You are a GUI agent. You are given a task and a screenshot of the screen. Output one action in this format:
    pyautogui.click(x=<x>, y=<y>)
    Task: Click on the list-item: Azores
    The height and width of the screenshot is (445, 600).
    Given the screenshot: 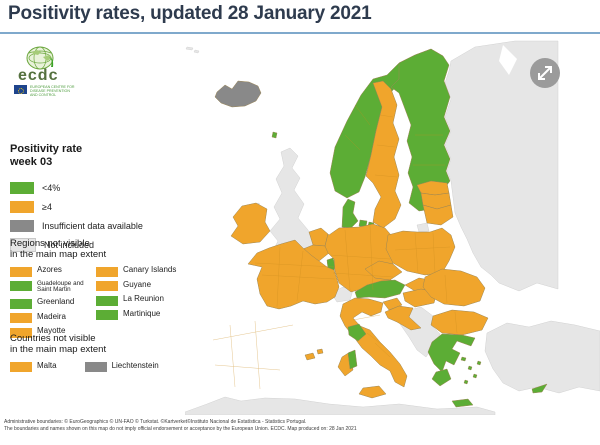 What is the action you would take?
    pyautogui.click(x=53, y=271)
    